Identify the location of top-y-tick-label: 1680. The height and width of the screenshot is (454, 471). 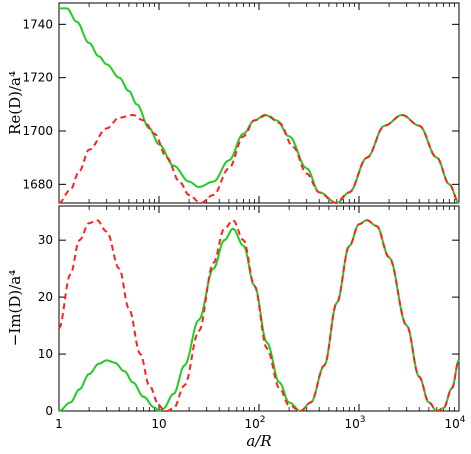
(37, 184).